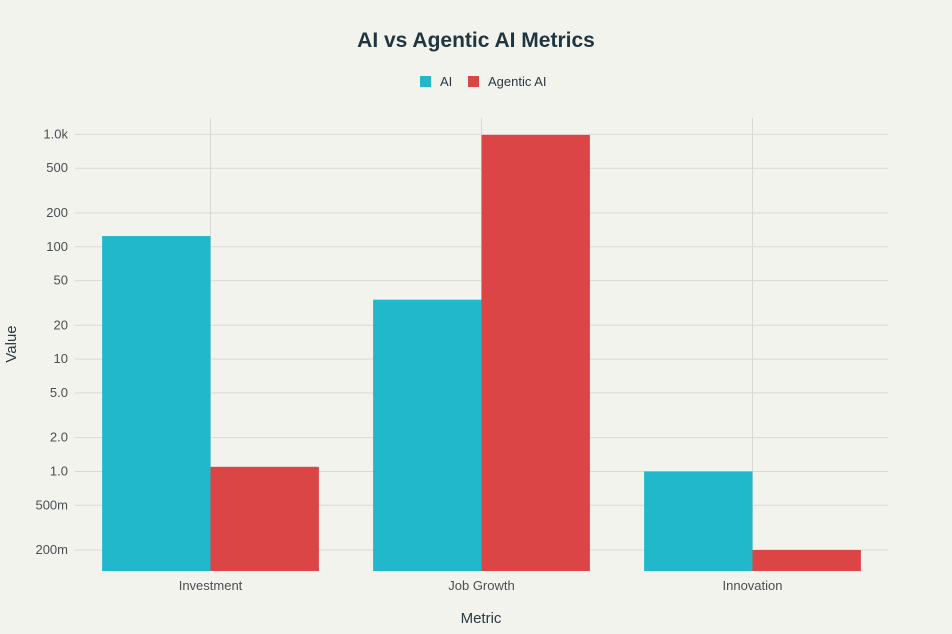 The image size is (952, 634). What do you see at coordinates (476, 40) in the screenshot?
I see `chart-title: AI vs Agentic AI Metrics` at bounding box center [476, 40].